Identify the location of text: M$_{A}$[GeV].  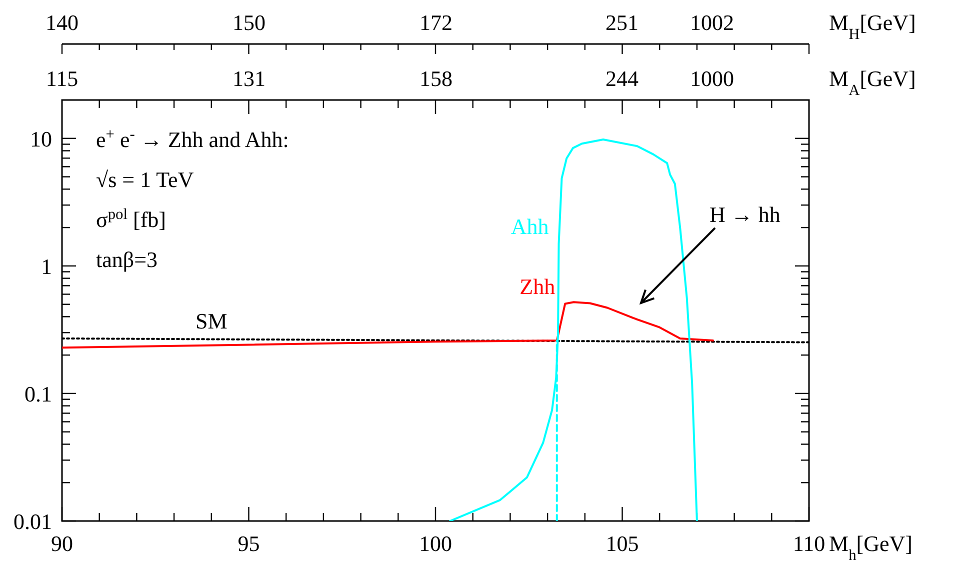
(872, 82).